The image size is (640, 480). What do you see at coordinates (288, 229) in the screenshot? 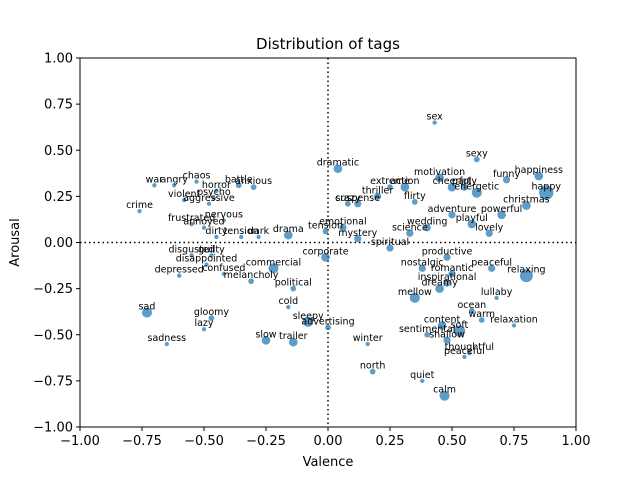
I see `point-label: drama` at bounding box center [288, 229].